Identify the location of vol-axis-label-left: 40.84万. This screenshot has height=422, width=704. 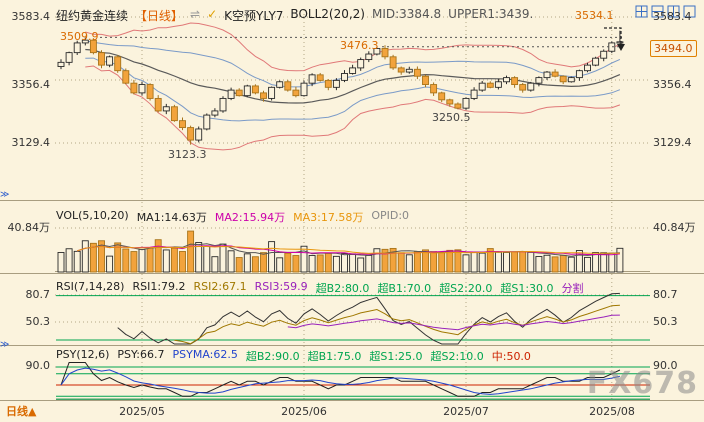
(29, 227).